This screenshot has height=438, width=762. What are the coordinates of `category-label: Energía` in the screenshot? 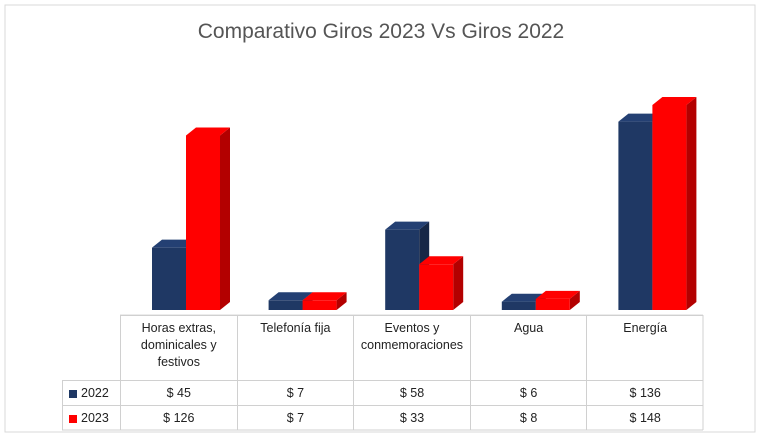 It's located at (644, 347).